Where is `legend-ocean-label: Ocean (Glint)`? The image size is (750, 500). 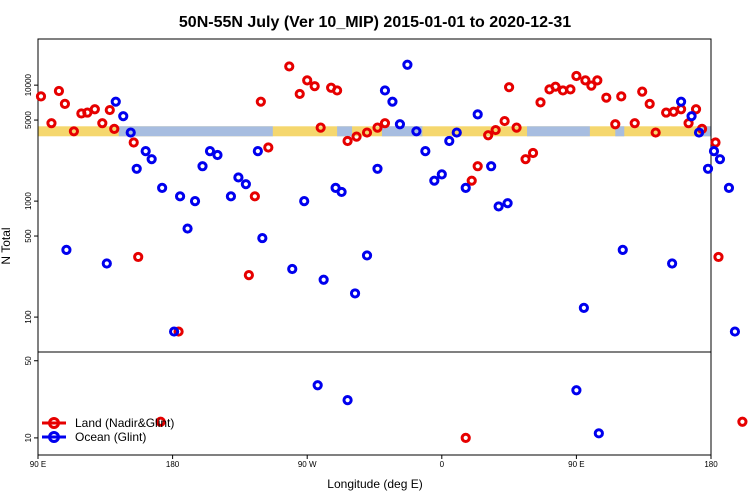
legend-ocean-label: Ocean (Glint) is located at coordinates (110, 437).